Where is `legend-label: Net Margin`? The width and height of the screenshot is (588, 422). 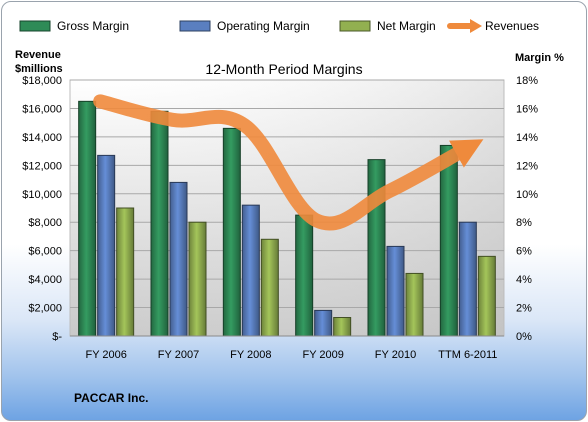 legend-label: Net Margin is located at coordinates (406, 26).